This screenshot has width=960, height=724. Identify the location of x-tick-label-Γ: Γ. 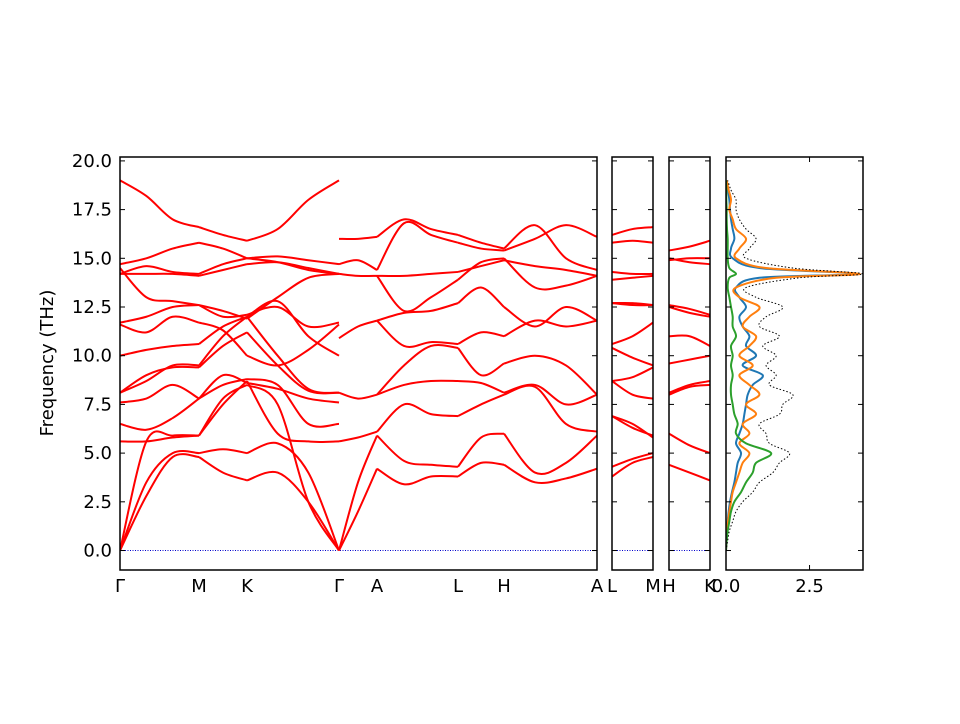
(120, 586).